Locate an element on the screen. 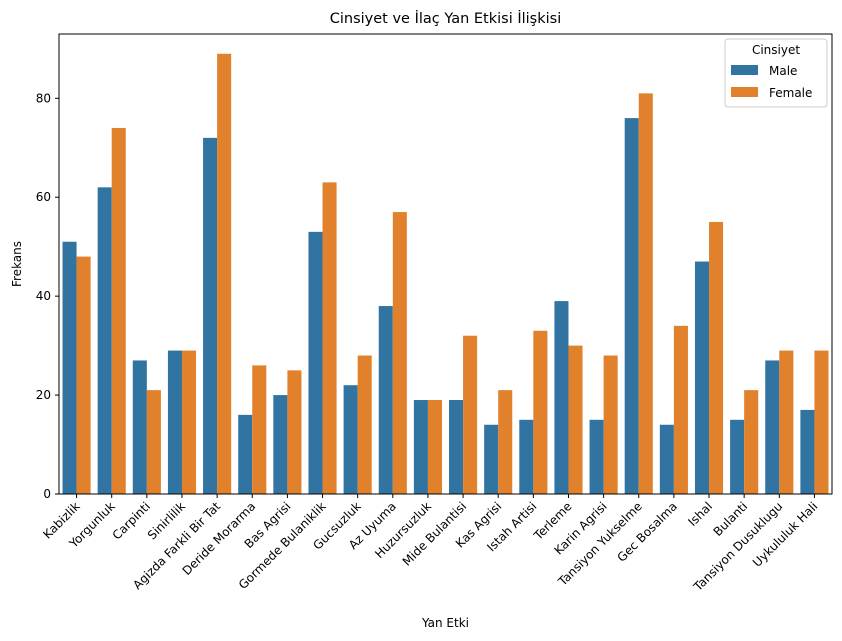 This screenshot has height=641, width=842. legend-swatch-female is located at coordinates (744, 92).